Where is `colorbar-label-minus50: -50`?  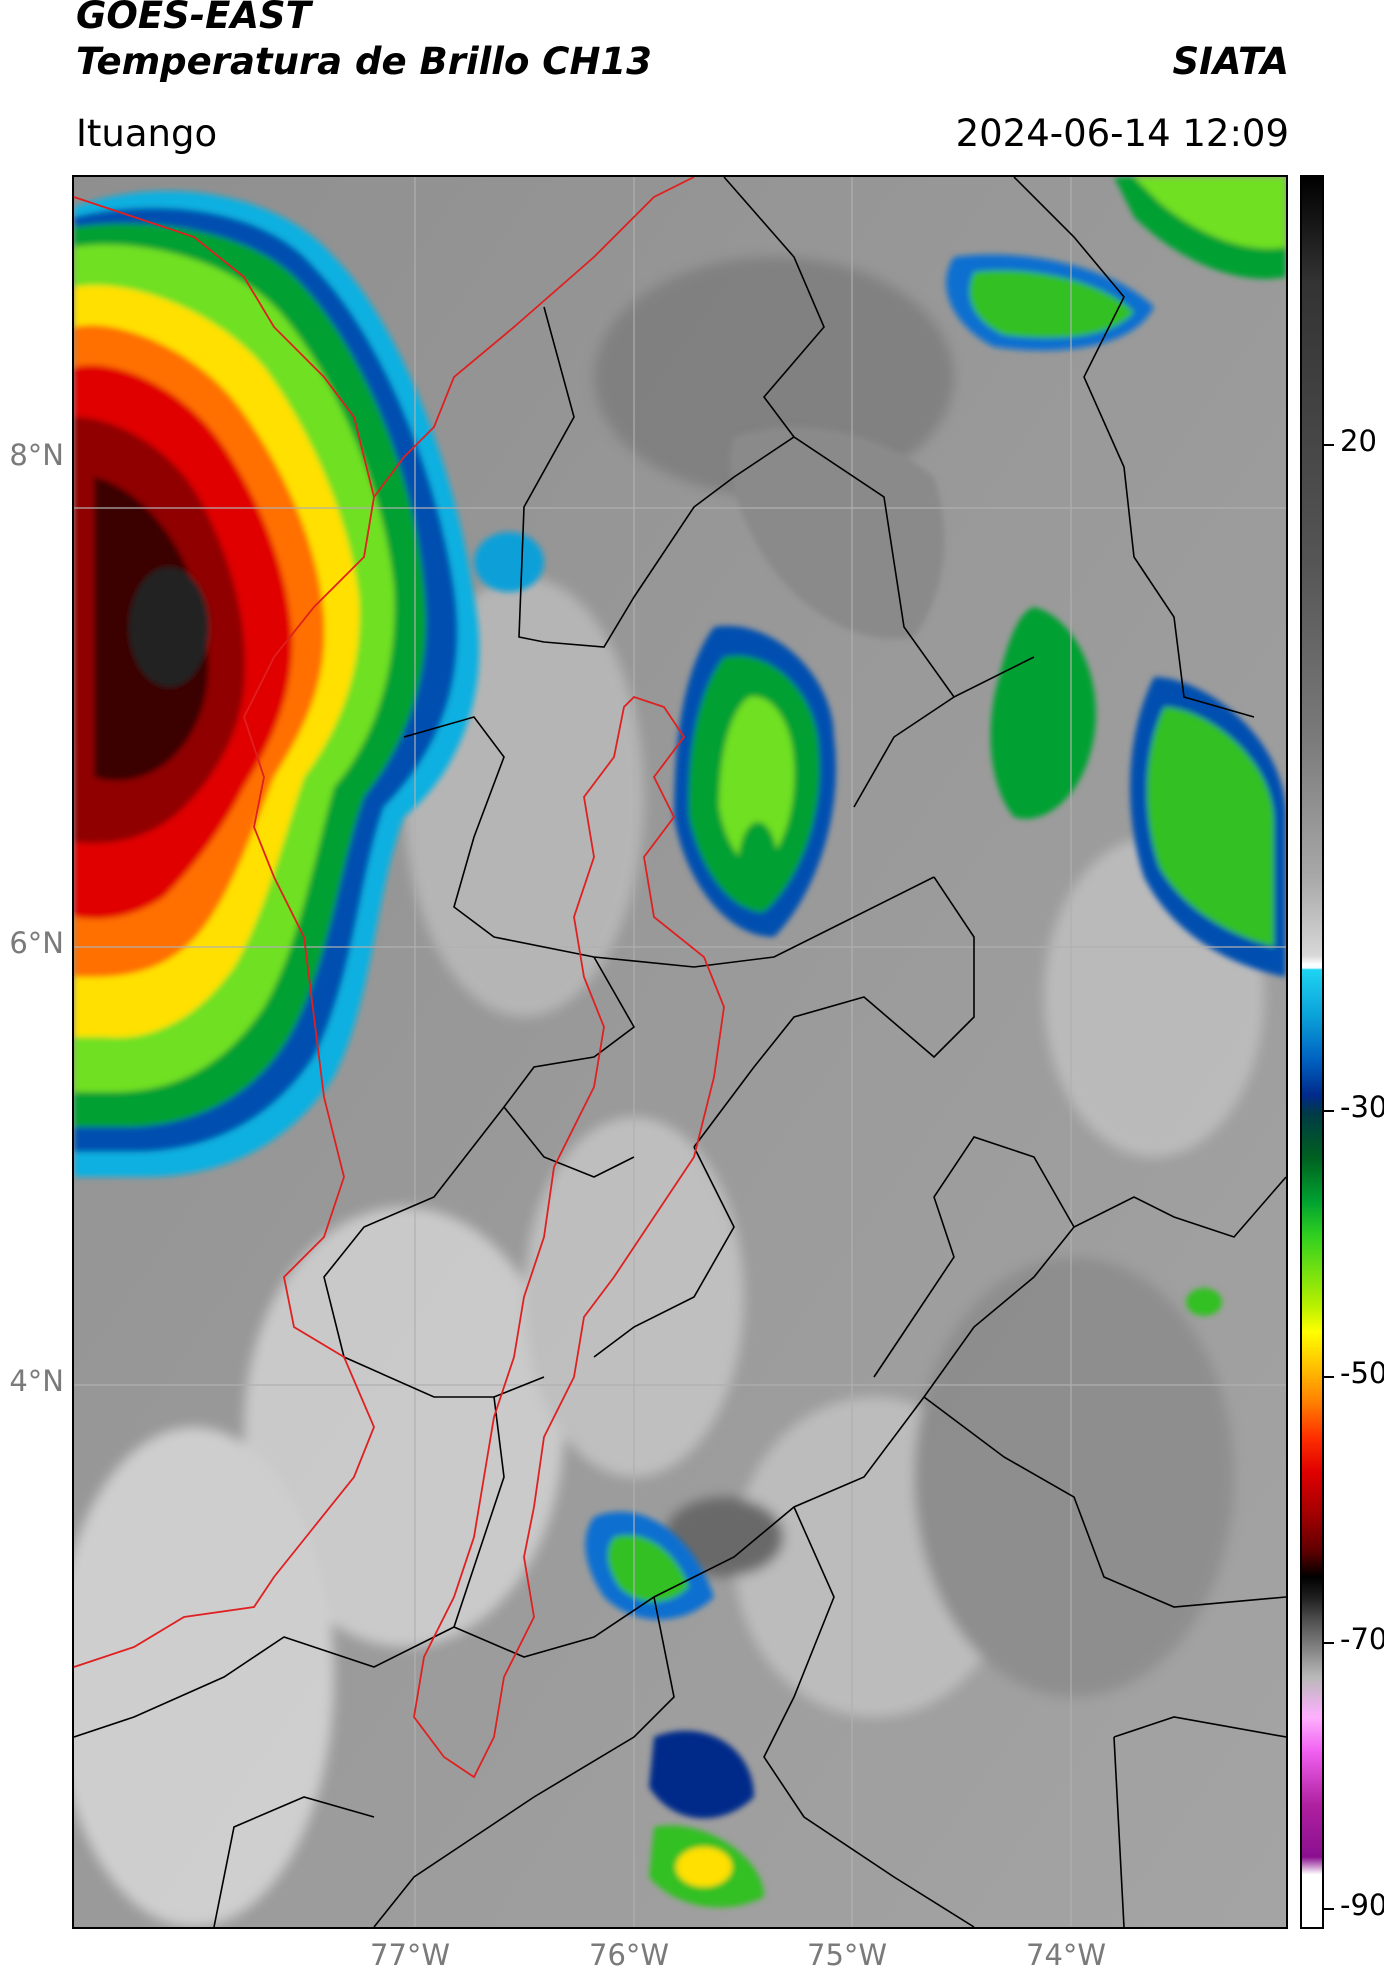 colorbar-label-minus50: -50 is located at coordinates (1362, 1373).